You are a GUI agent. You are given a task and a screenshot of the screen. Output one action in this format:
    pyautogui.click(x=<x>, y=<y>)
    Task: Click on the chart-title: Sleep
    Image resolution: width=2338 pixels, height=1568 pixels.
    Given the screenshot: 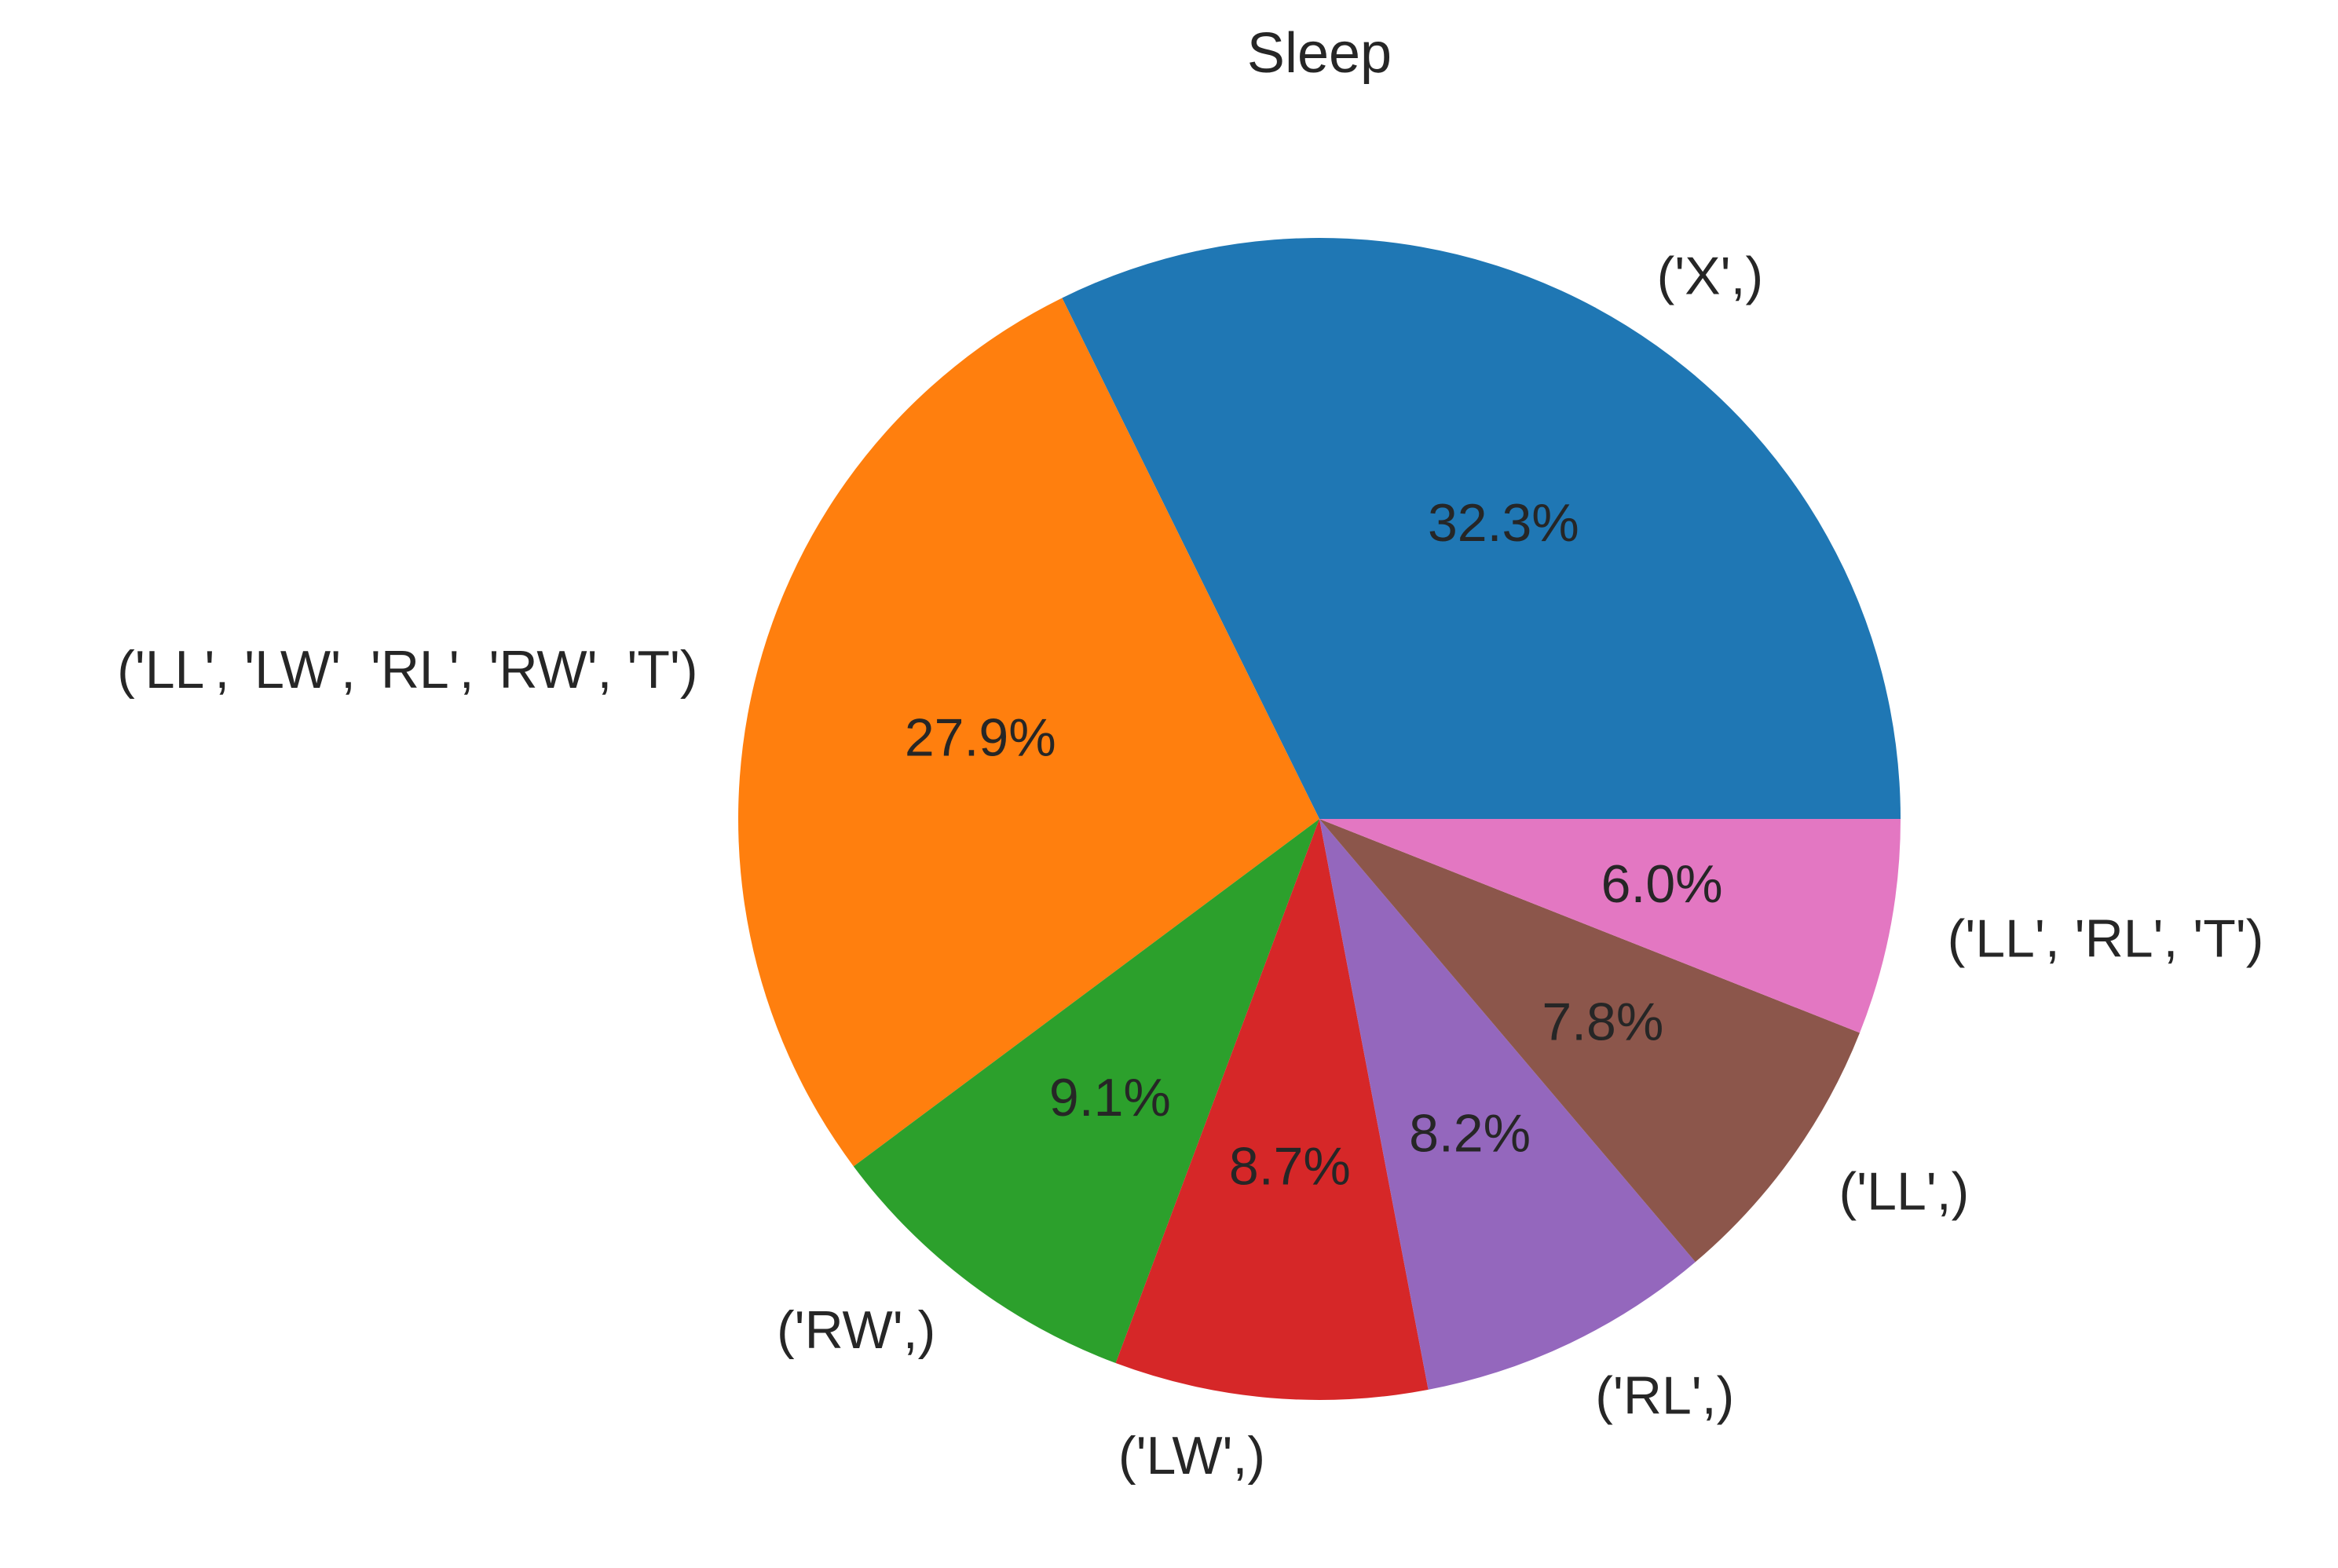 What is the action you would take?
    pyautogui.click(x=1319, y=53)
    